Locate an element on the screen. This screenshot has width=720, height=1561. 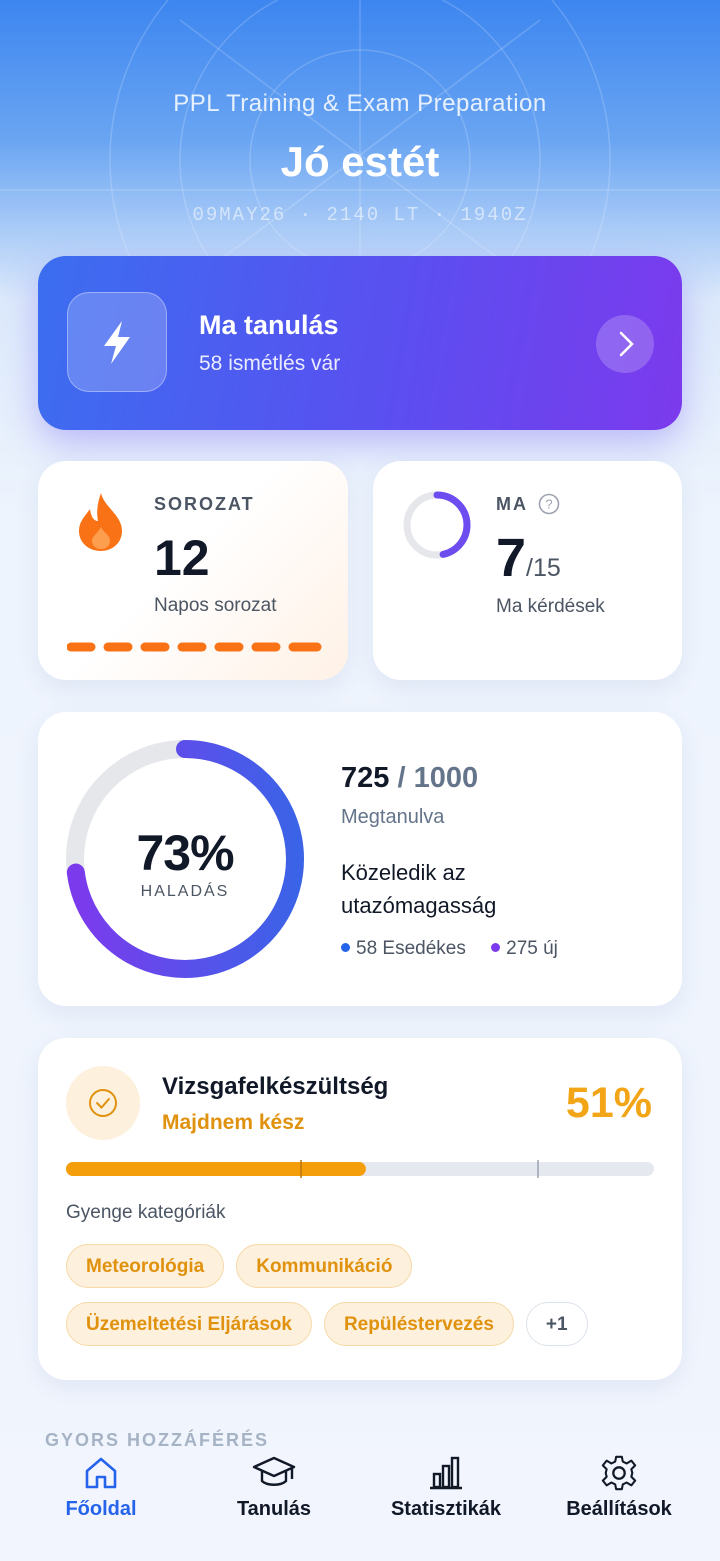
nav-settings: Beállítások is located at coordinates (619, 1487).